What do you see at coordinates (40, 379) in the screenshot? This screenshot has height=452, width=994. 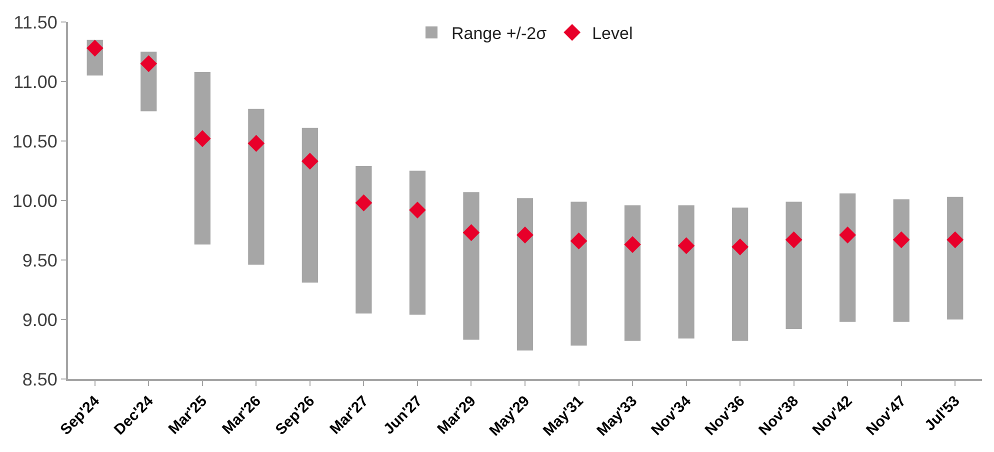 I see `y-tick-label: 8.50` at bounding box center [40, 379].